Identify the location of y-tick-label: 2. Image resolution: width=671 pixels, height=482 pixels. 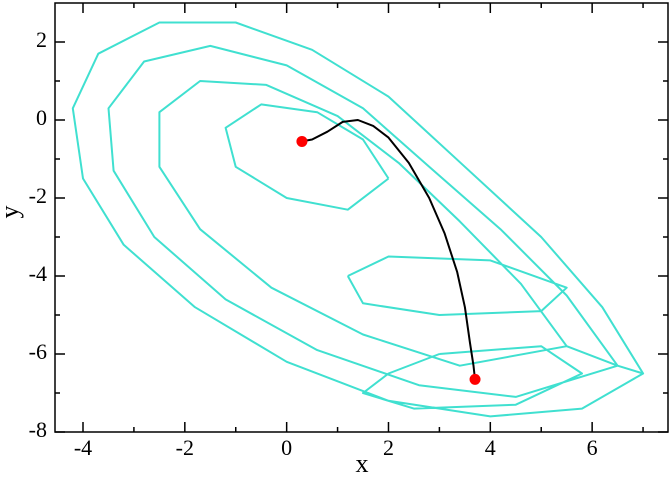
(41, 39).